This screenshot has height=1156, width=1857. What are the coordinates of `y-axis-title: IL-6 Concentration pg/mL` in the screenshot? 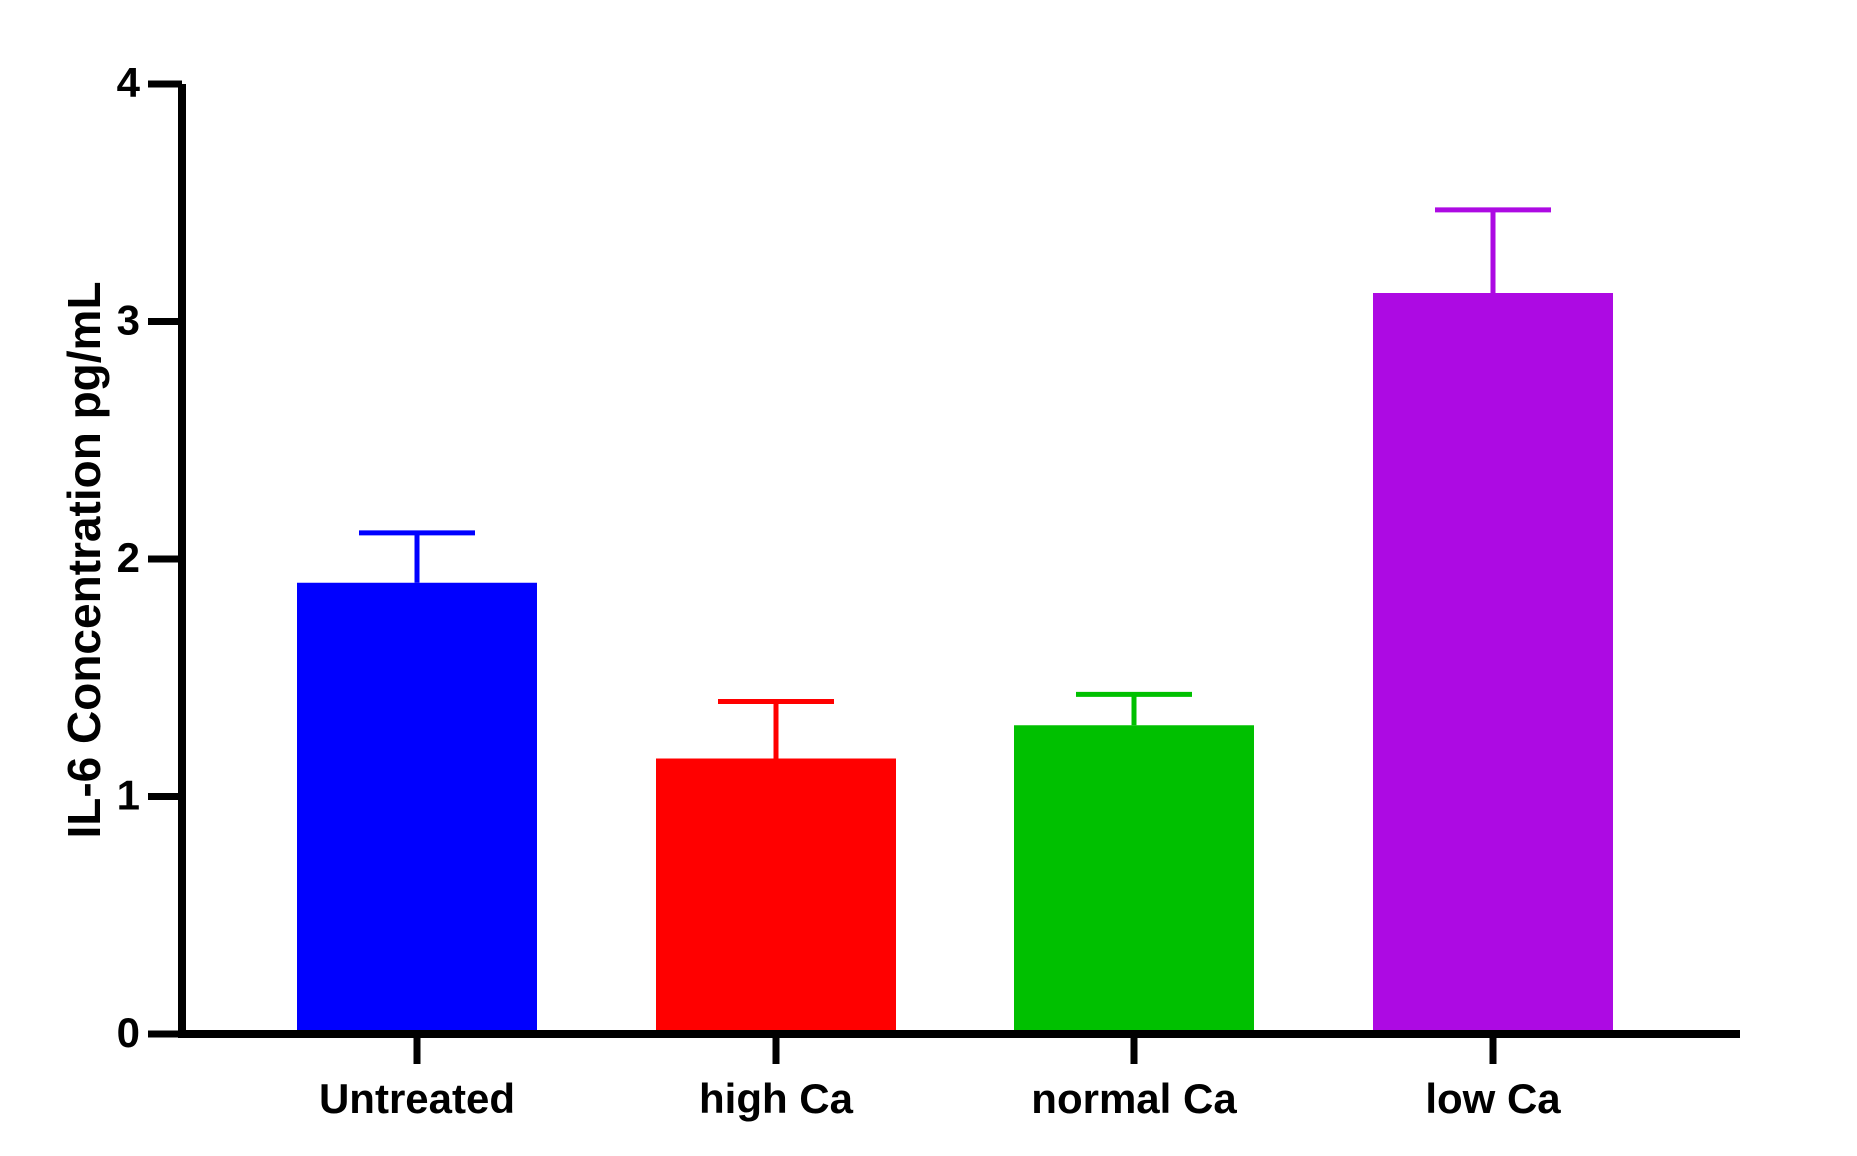 It's located at (84, 559).